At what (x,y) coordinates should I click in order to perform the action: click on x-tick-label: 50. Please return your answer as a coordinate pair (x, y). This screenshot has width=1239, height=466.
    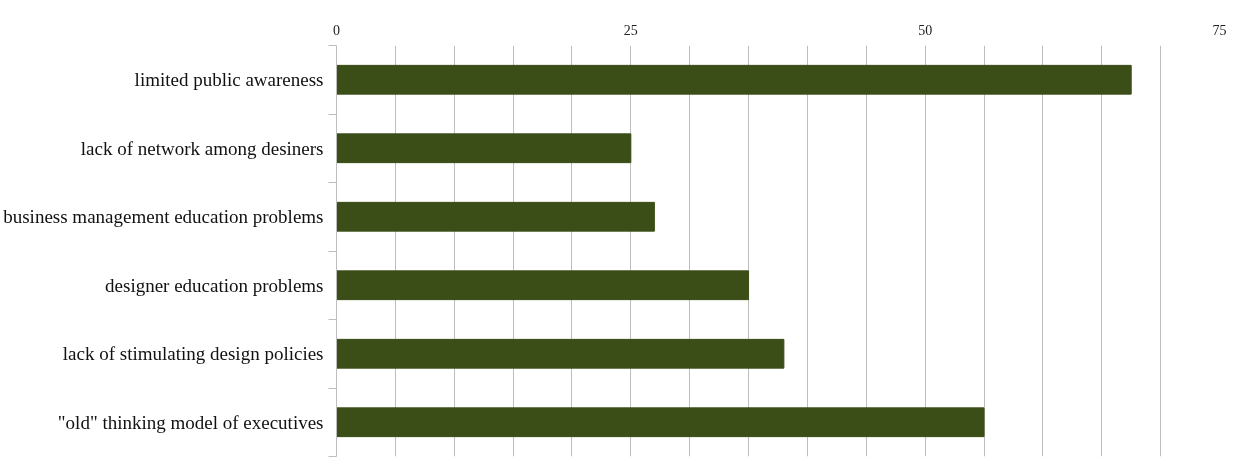
    Looking at the image, I should click on (925, 30).